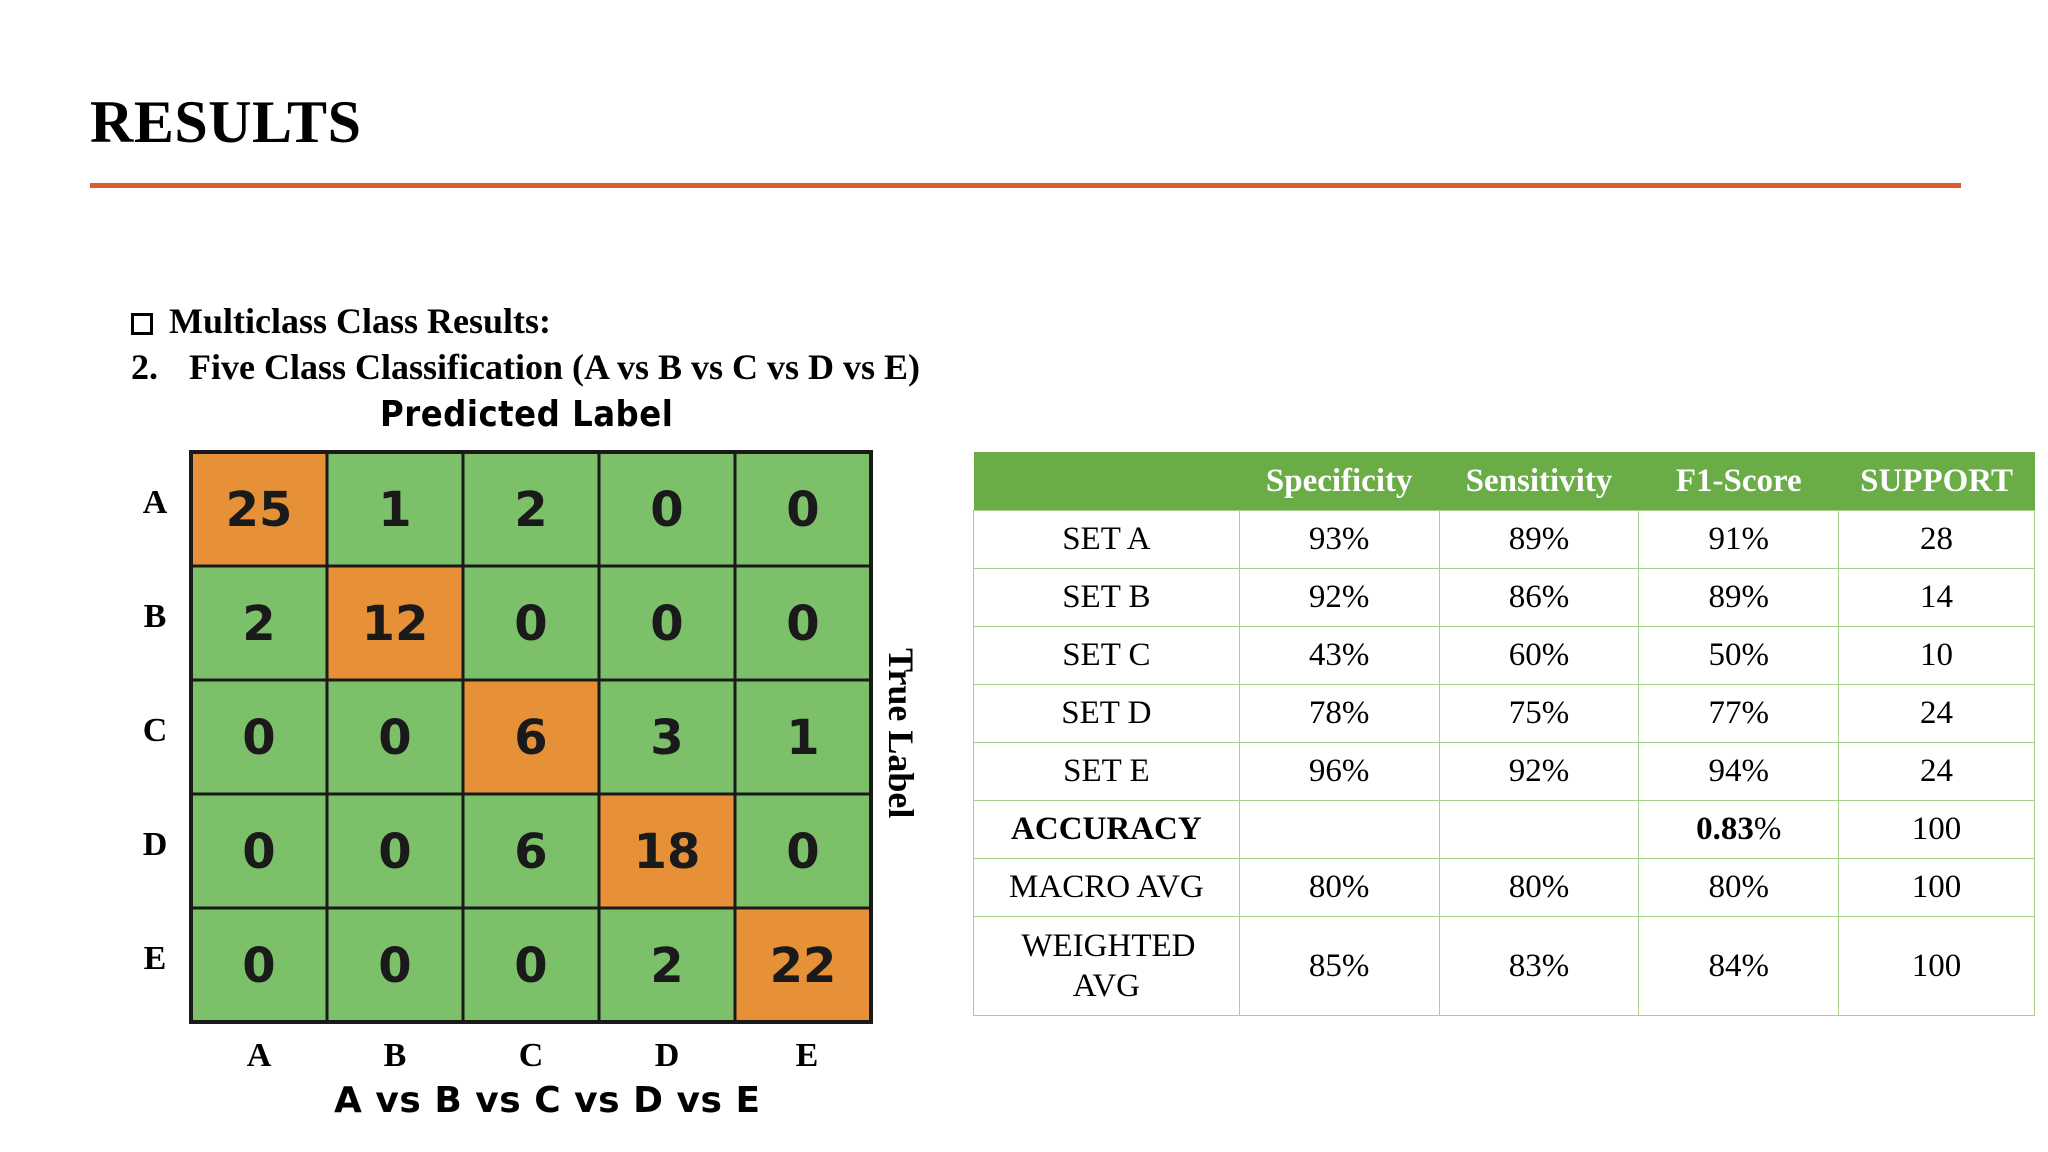 The image size is (2048, 1152). I want to click on accuracy-value: 0.83, so click(1725, 829).